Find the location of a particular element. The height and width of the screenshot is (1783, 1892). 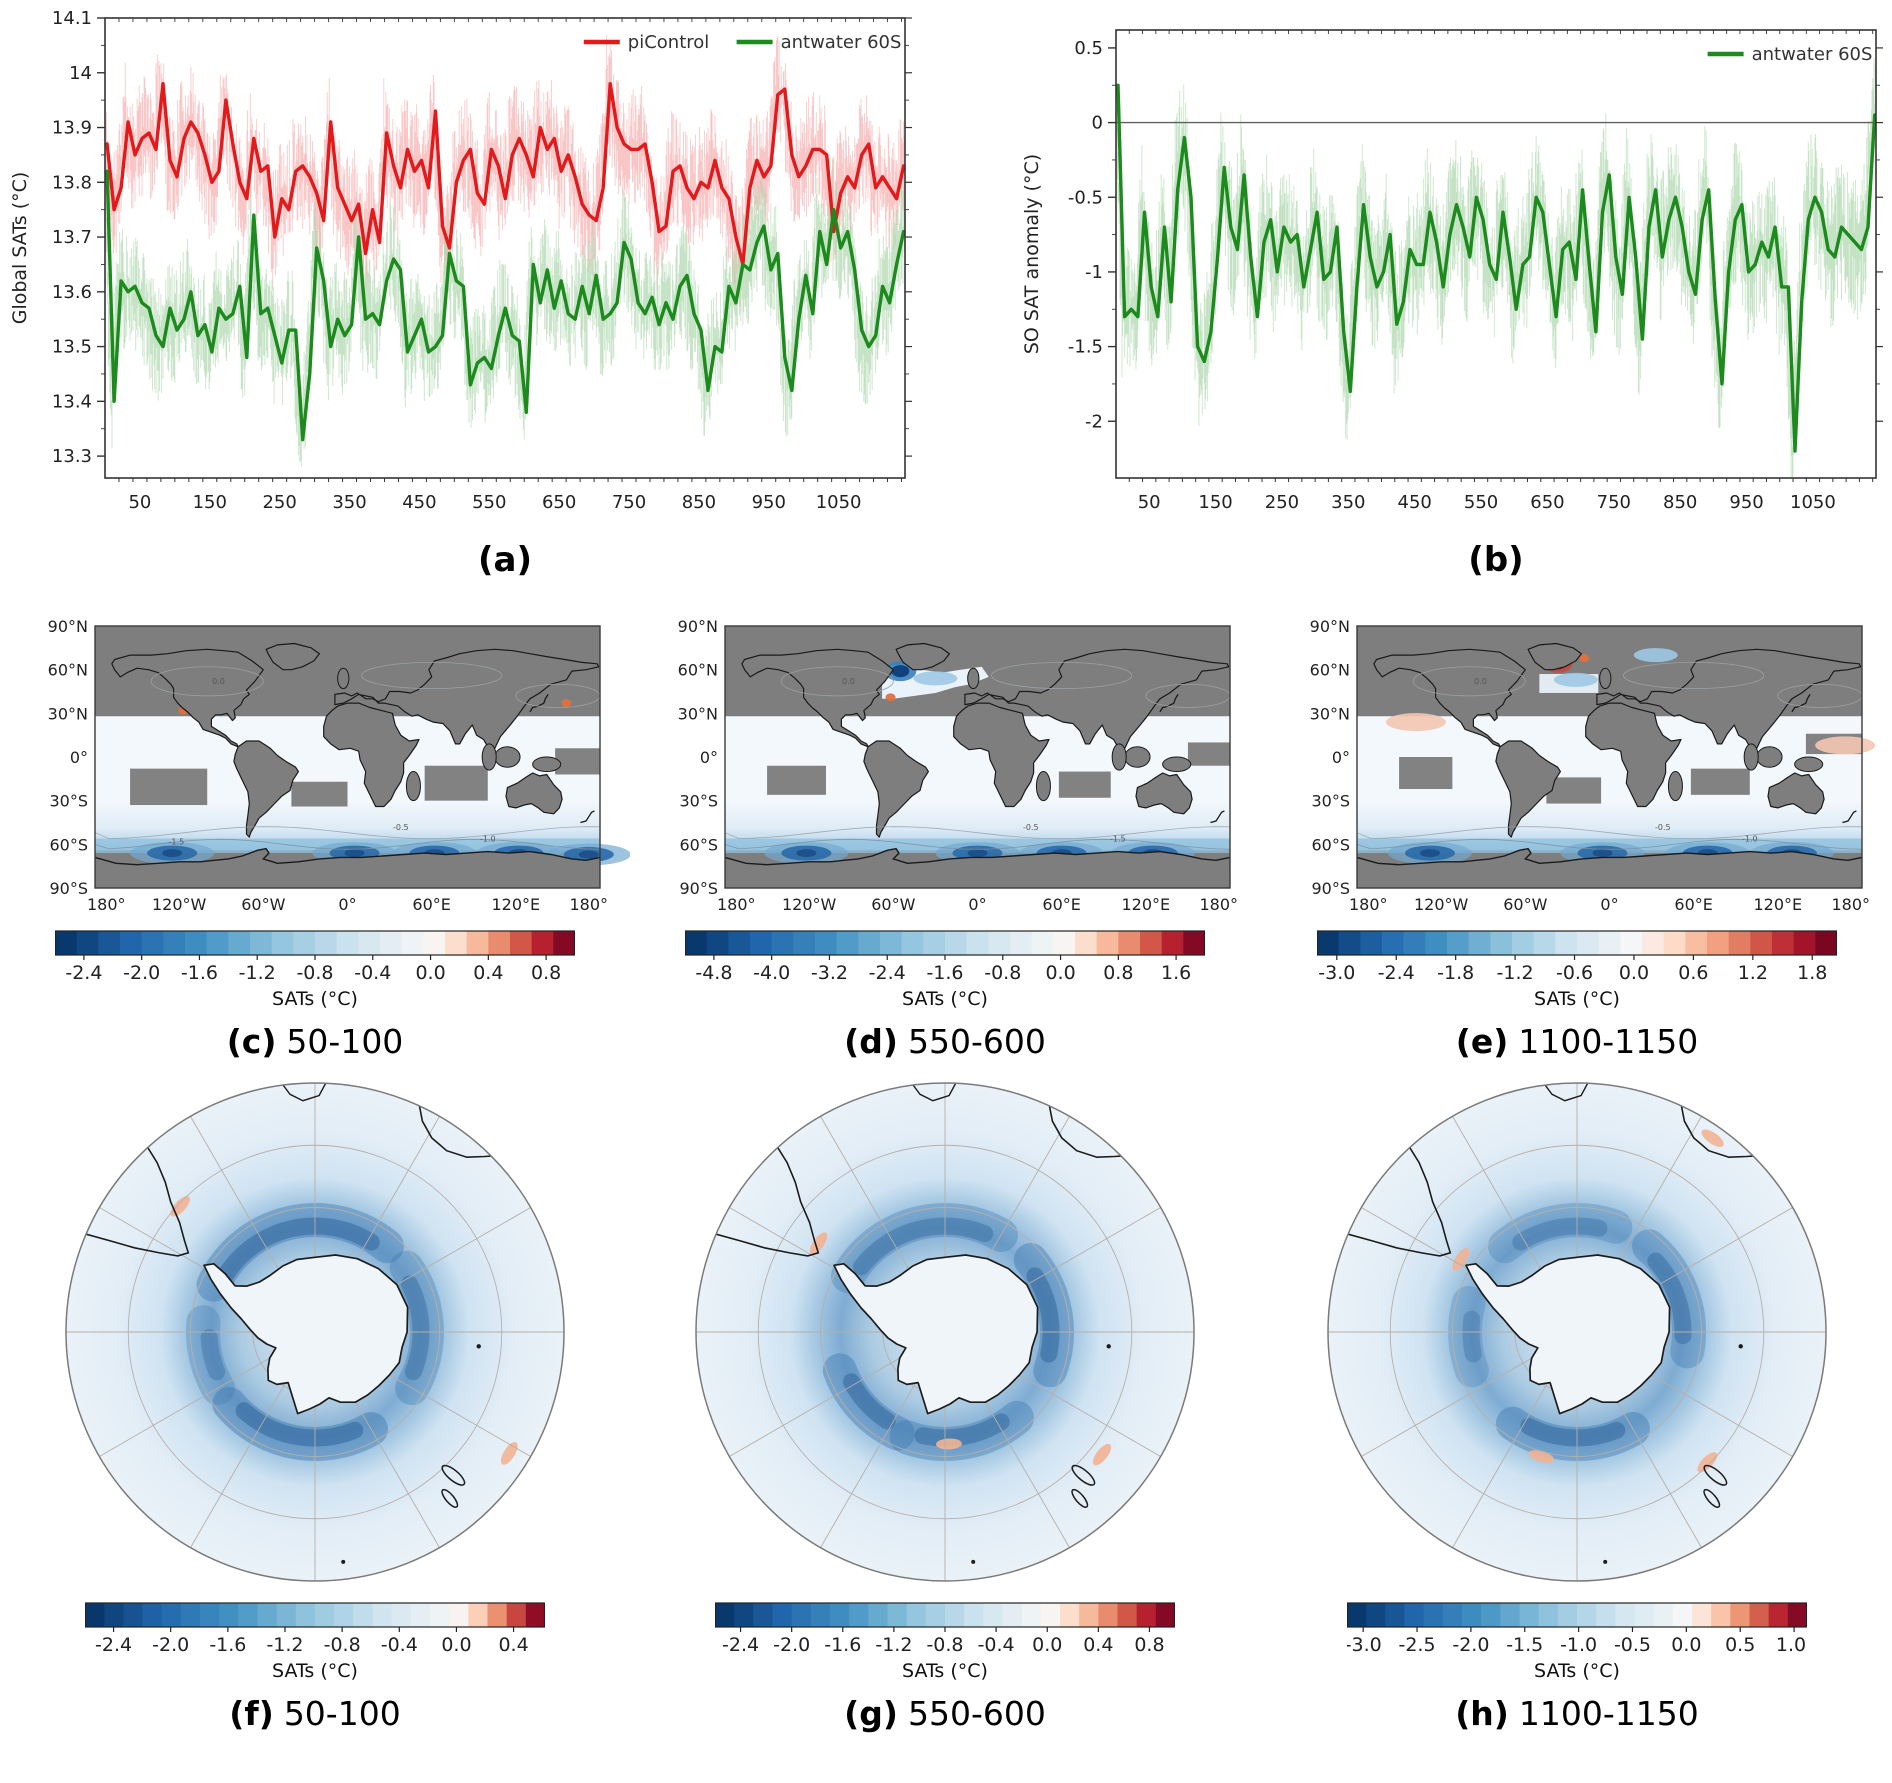

panel-c-colorbar: -2.4 -2.0 -1.6 -1.2 -0.8 -0.4 0.0 0.4 0.8 is located at coordinates (315, 959).